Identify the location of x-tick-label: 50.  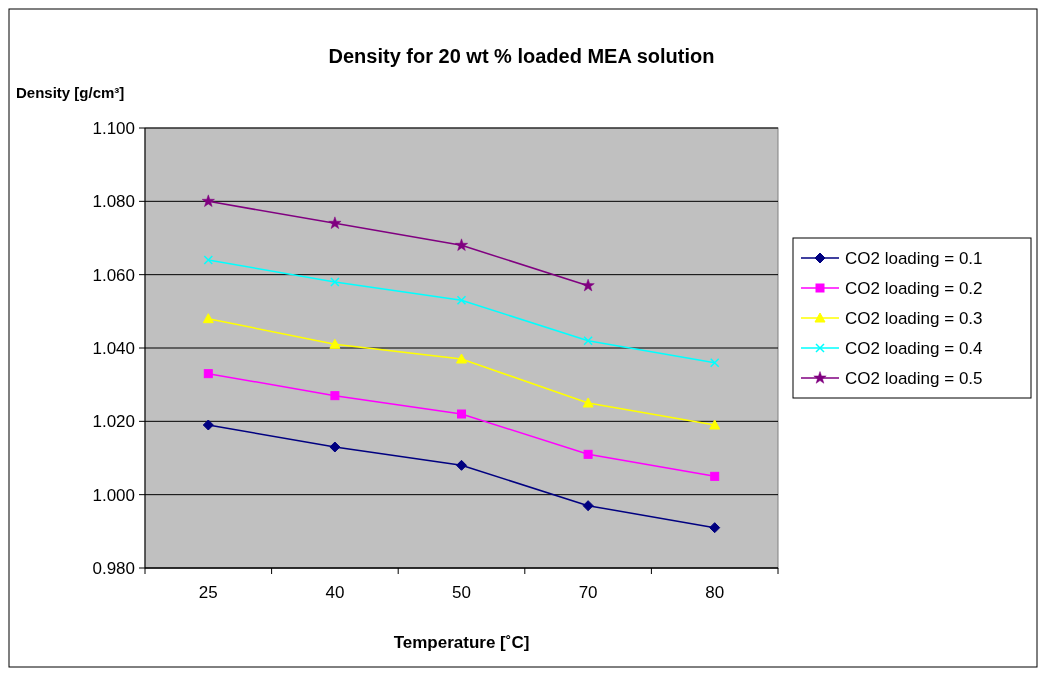
(461, 592).